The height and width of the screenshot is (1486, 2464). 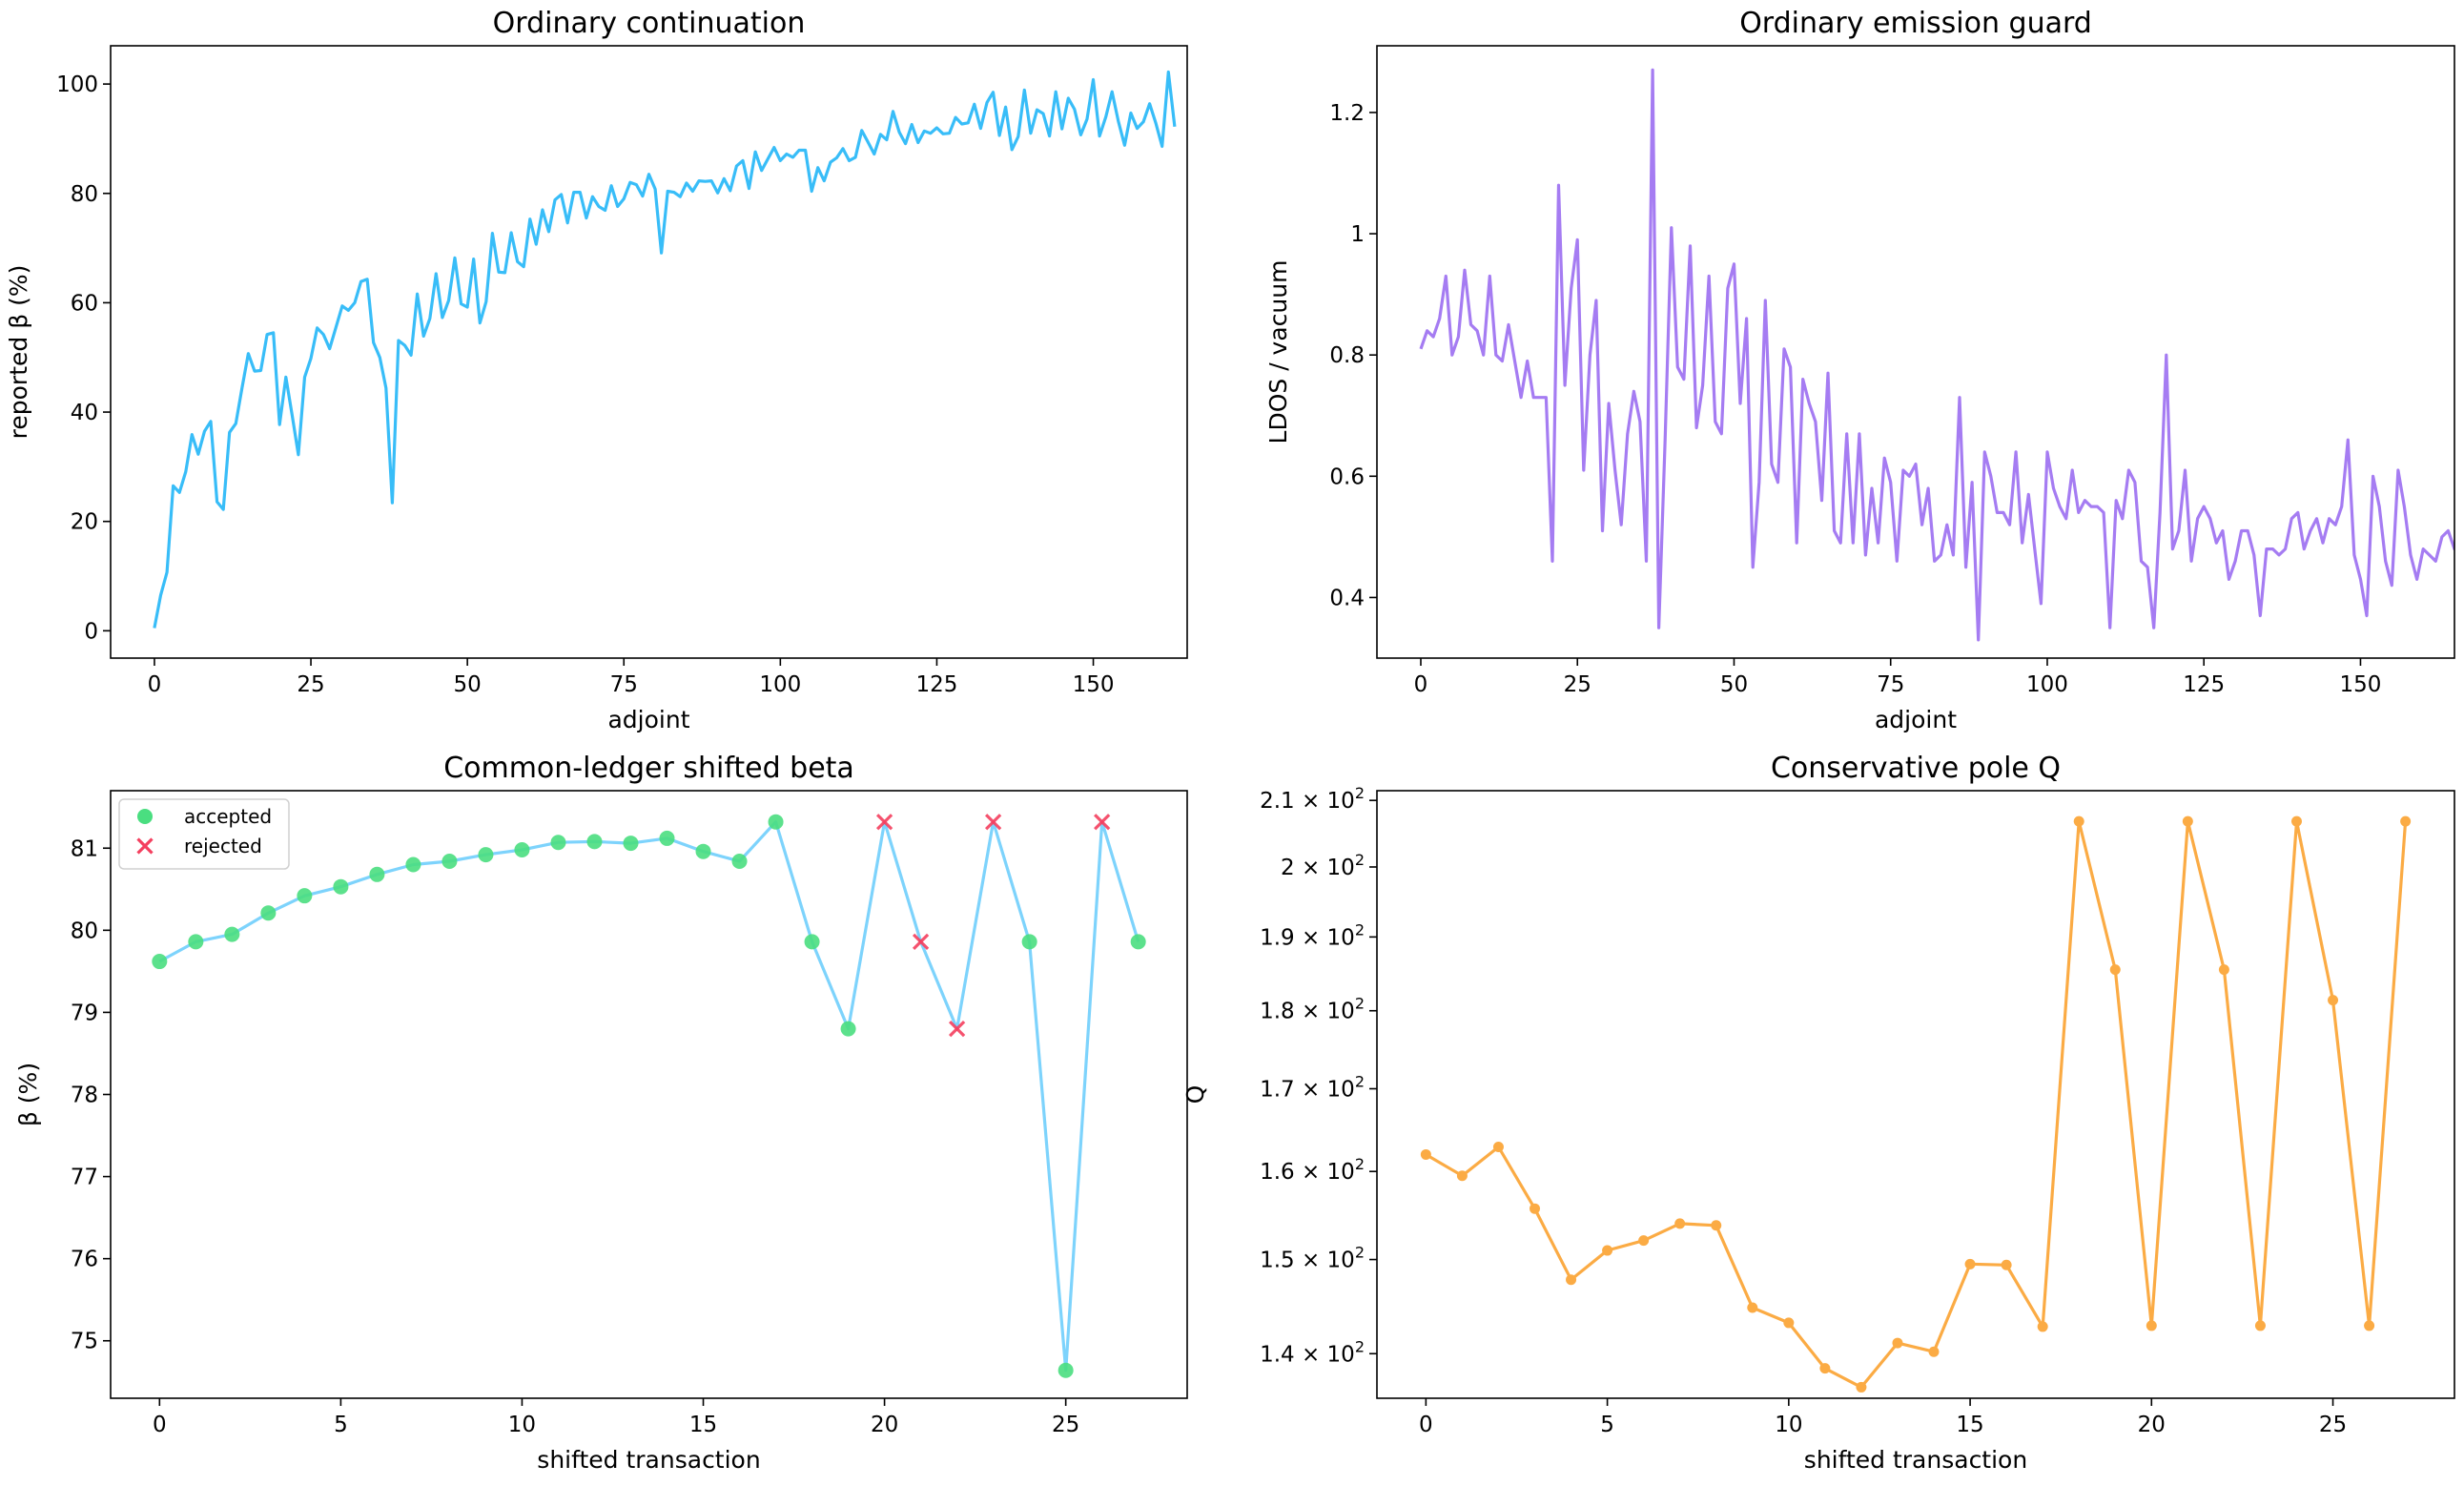 What do you see at coordinates (1312, 1258) in the screenshot?
I see `y-tick-label: 1.5 × 10²` at bounding box center [1312, 1258].